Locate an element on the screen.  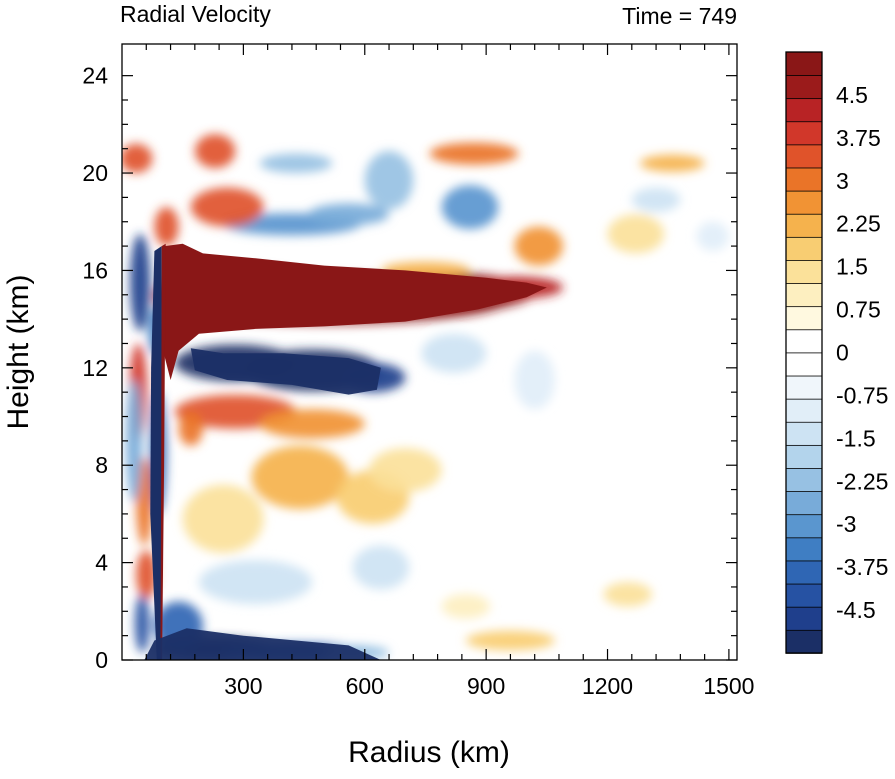
inflow-core is located at coordinates (285, 371).